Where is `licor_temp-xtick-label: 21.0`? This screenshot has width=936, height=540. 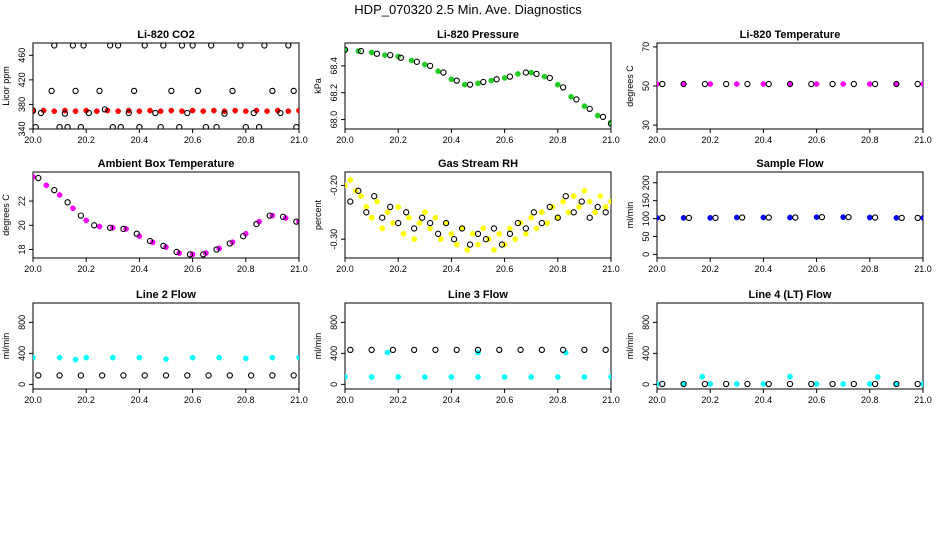
licor_temp-xtick-label: 21.0 is located at coordinates (923, 140).